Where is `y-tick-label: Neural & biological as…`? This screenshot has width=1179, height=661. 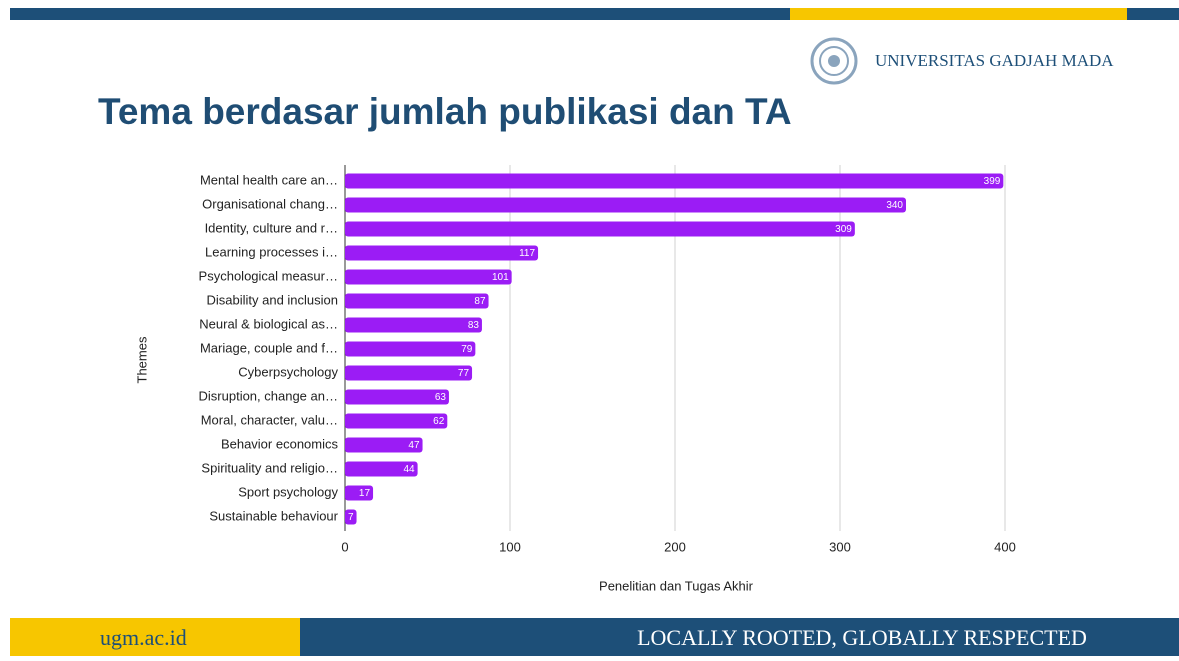 y-tick-label: Neural & biological as… is located at coordinates (268, 323).